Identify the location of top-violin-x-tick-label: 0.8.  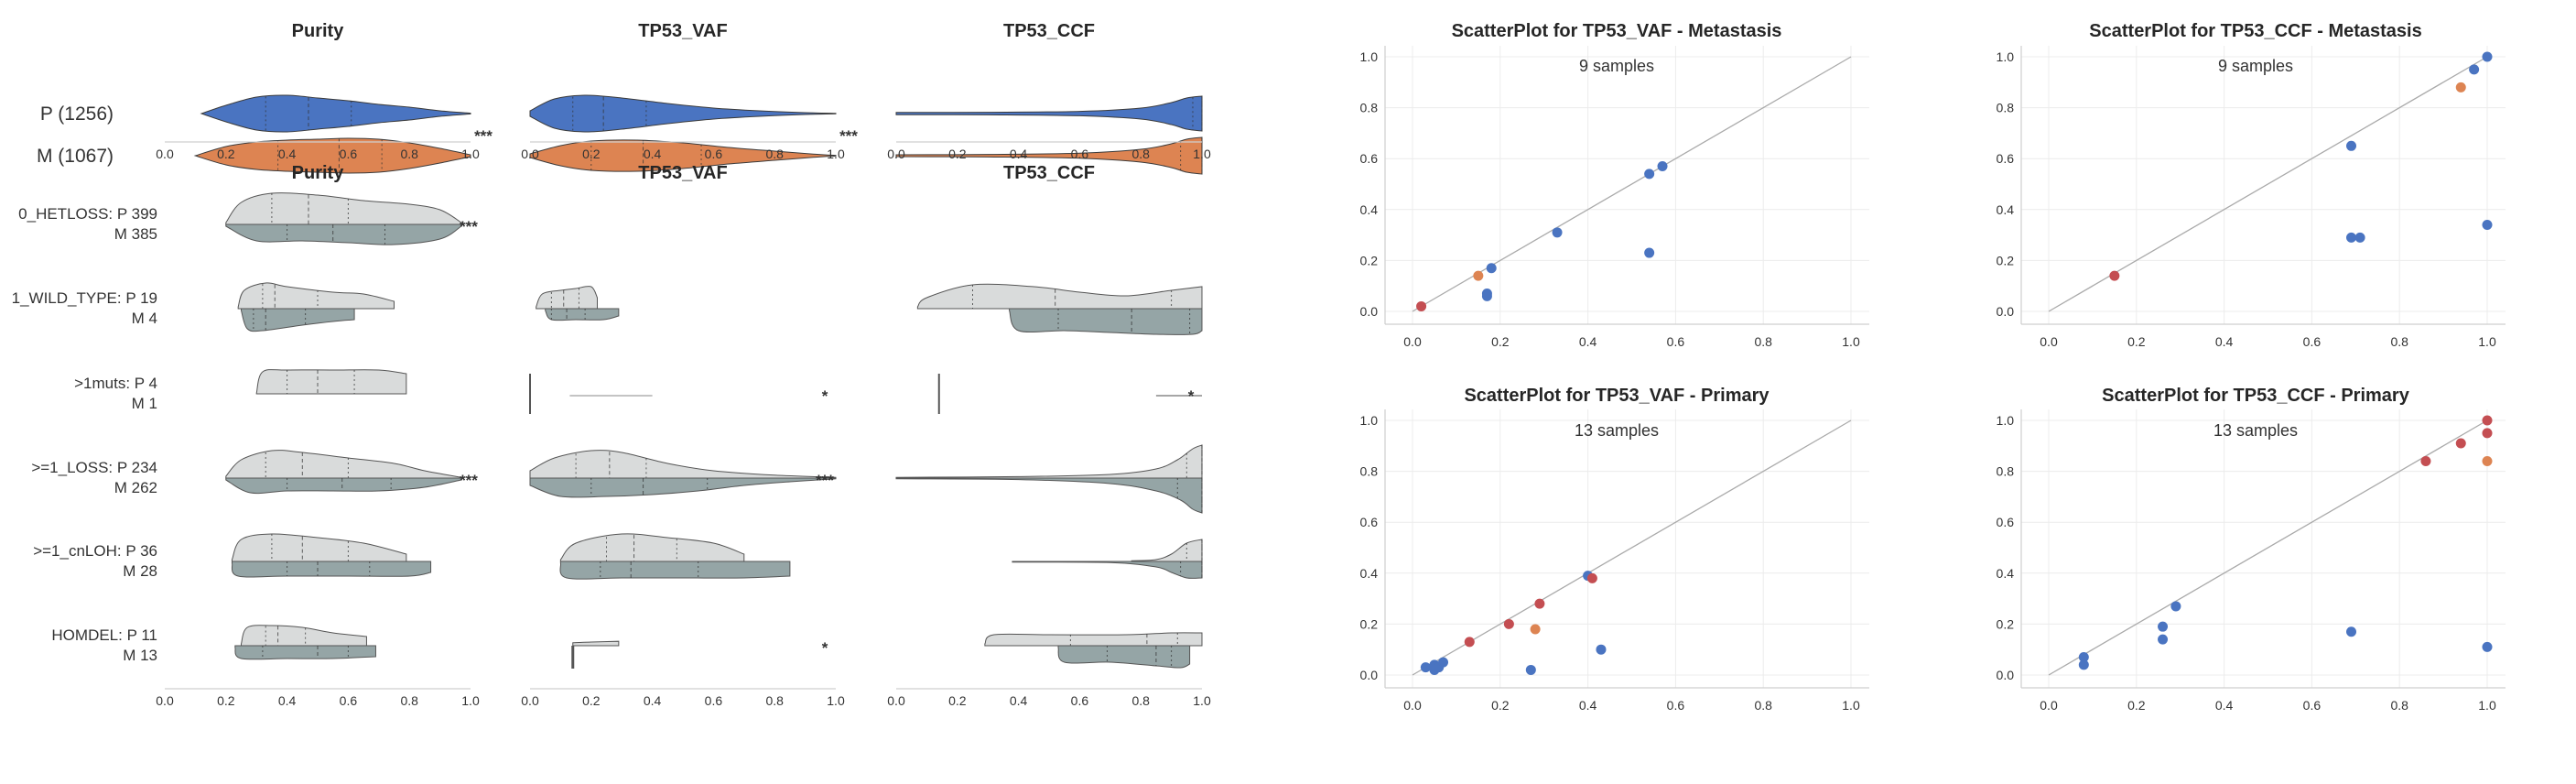
(1141, 154).